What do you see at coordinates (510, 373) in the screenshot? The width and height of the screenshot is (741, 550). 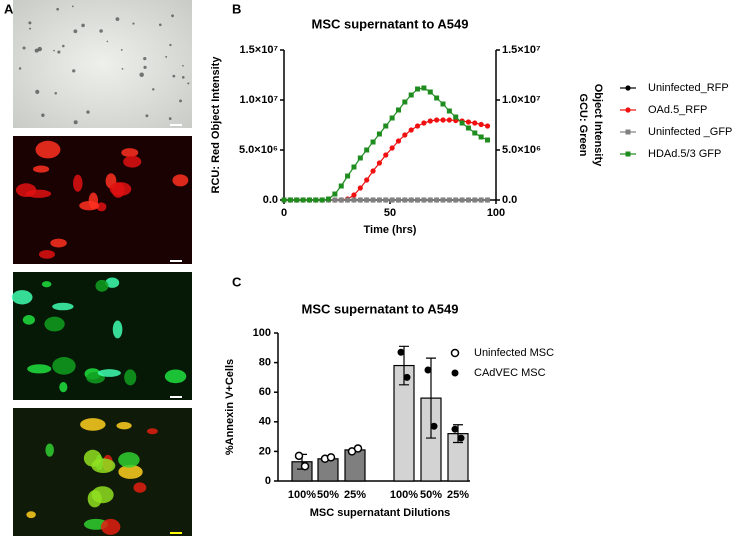 I see `legend-label: CAdVEC MSC` at bounding box center [510, 373].